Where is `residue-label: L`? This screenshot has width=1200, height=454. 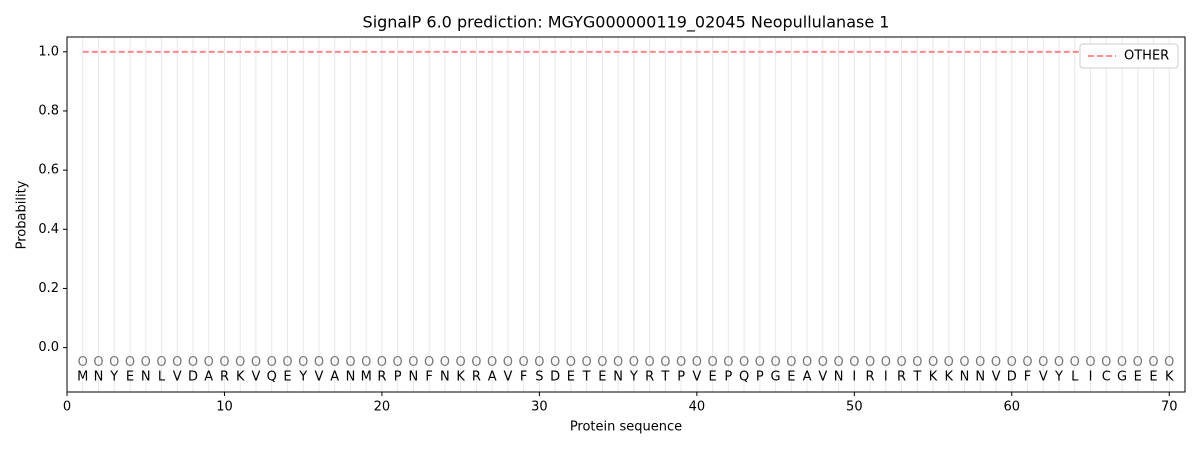 residue-label: L is located at coordinates (162, 377).